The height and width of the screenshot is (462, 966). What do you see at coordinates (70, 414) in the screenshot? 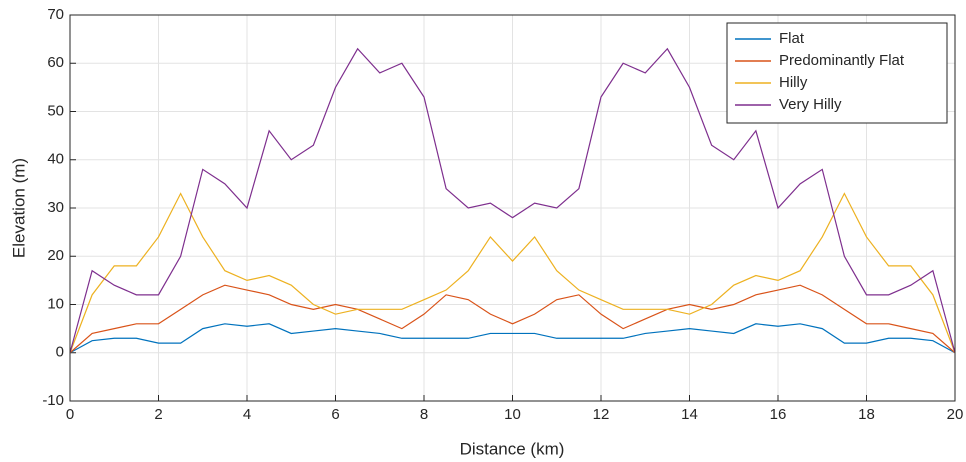
I see `x-tick-label: 0` at bounding box center [70, 414].